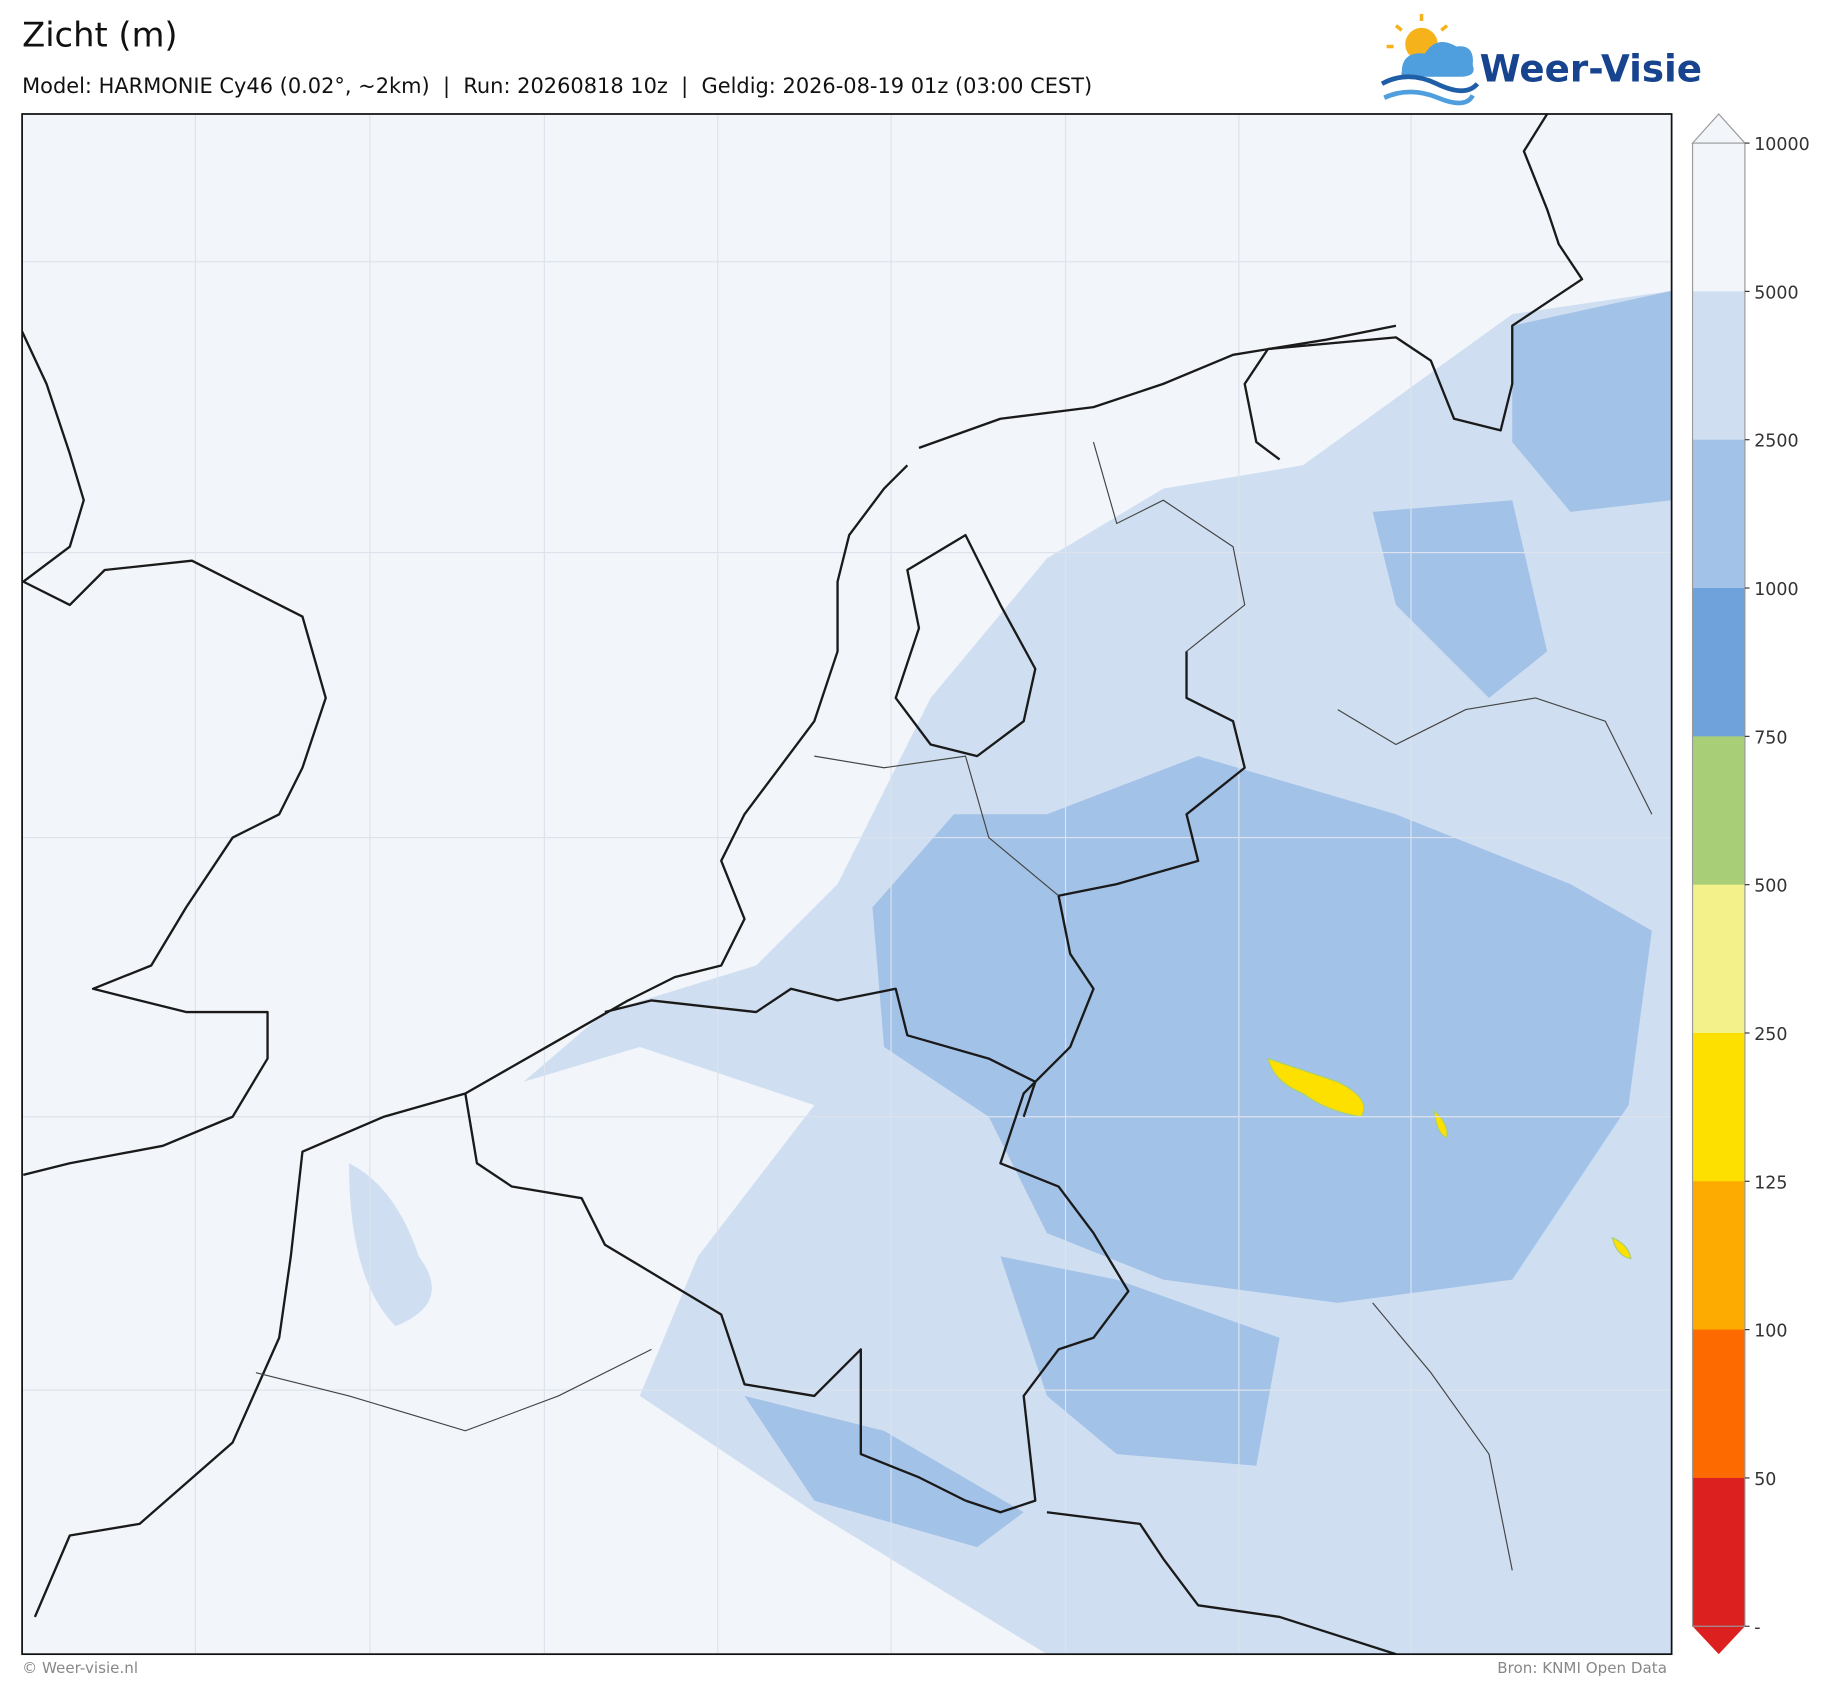  Describe the element at coordinates (1718, 1640) in the screenshot. I see `colorbar-extend-bottom` at that location.